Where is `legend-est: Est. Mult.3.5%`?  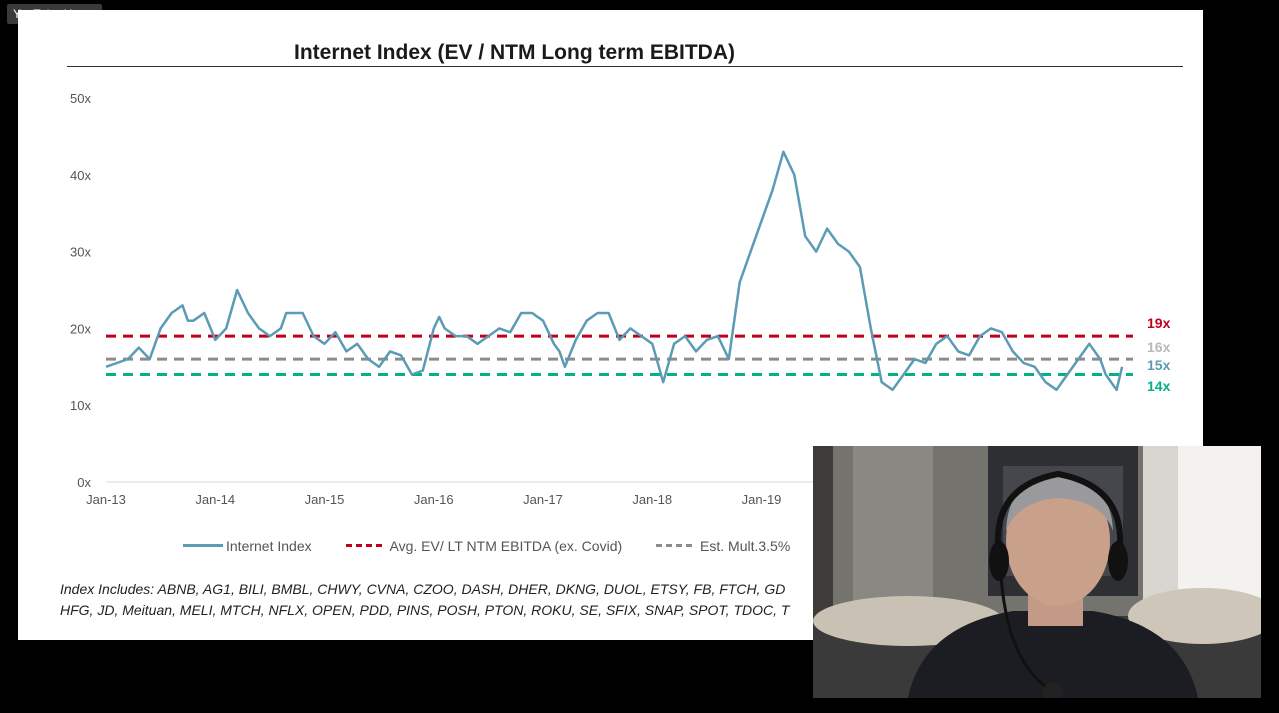
legend-est: Est. Mult.3.5% is located at coordinates (723, 546).